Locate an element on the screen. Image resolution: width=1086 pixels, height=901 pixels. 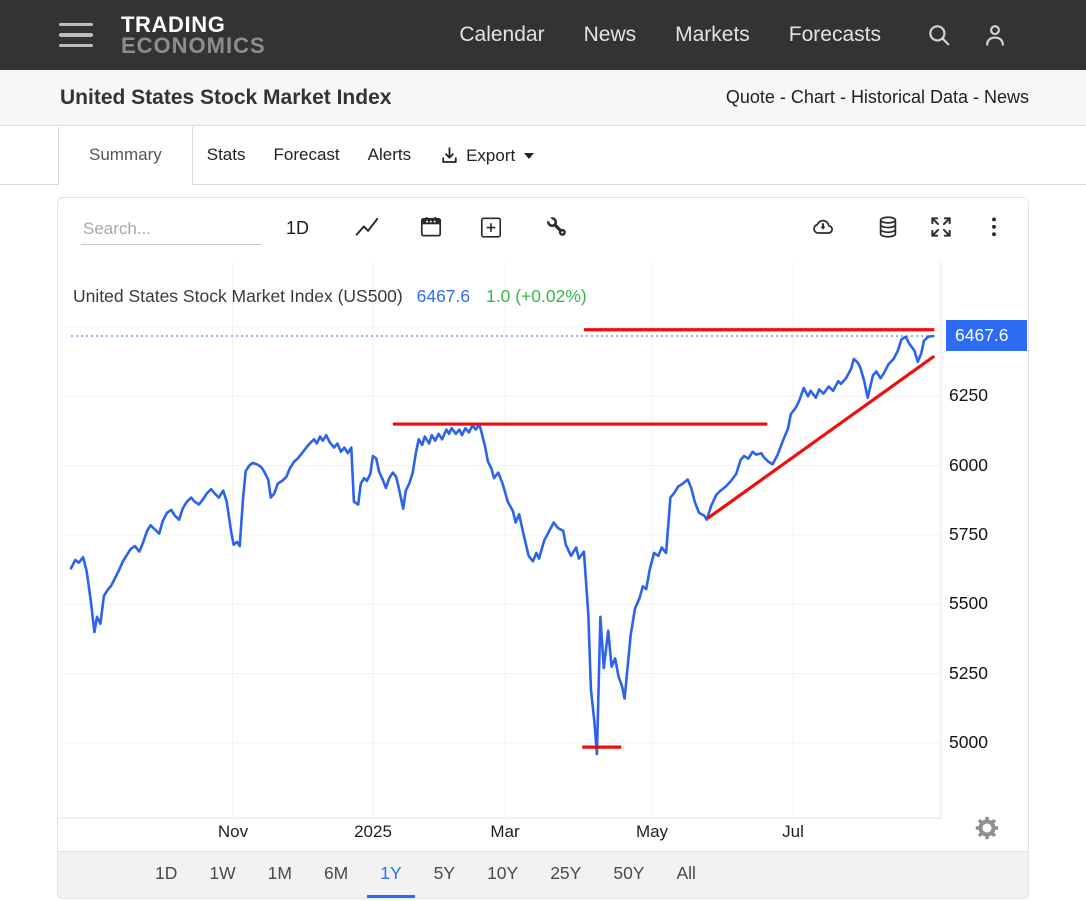
x-axis-label: May is located at coordinates (652, 831).